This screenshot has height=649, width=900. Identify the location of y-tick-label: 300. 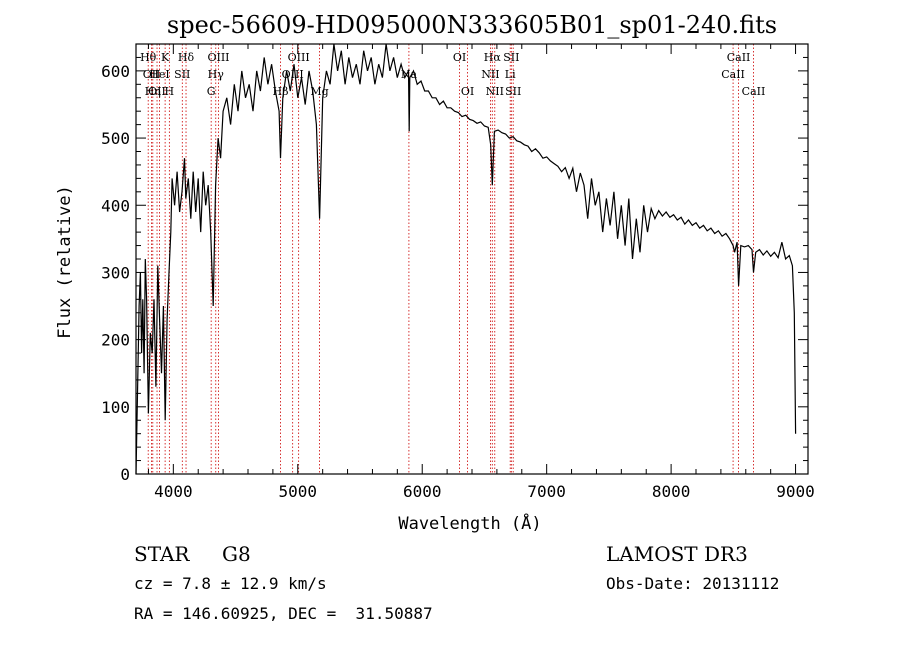
(115, 272).